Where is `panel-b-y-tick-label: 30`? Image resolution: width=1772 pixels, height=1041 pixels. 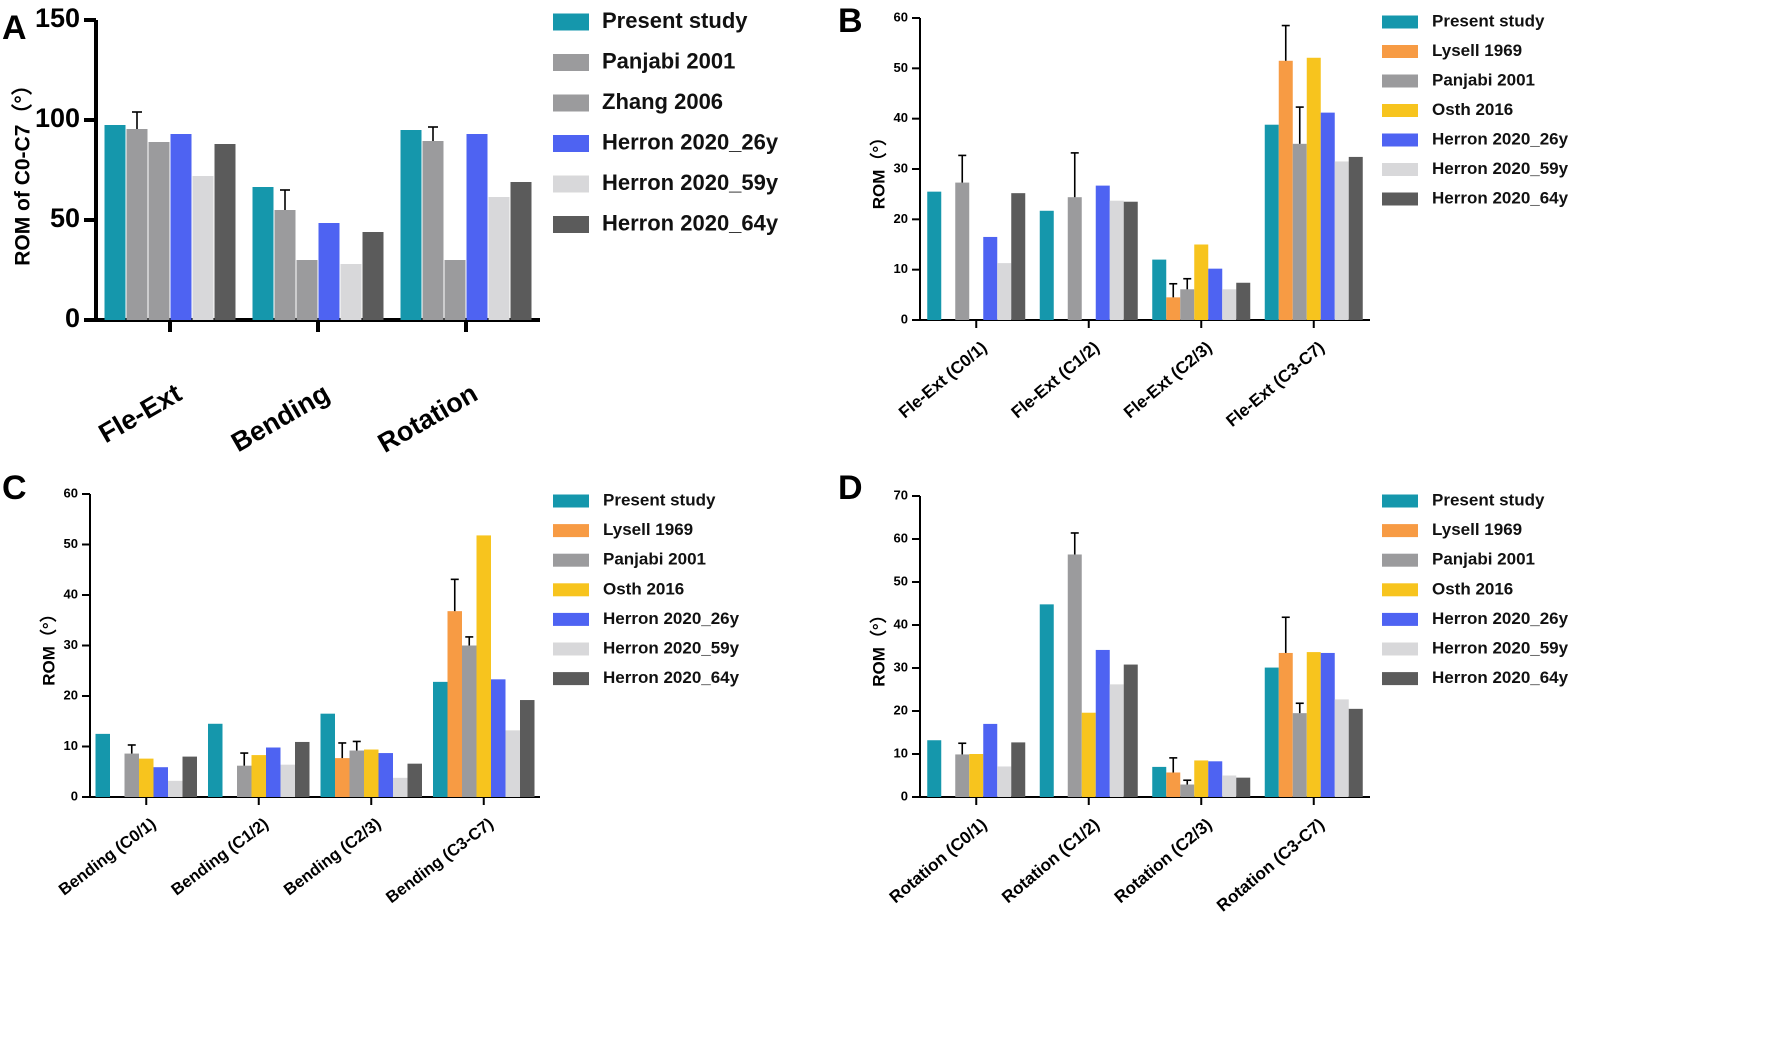
panel-b-y-tick-label: 30 is located at coordinates (901, 167).